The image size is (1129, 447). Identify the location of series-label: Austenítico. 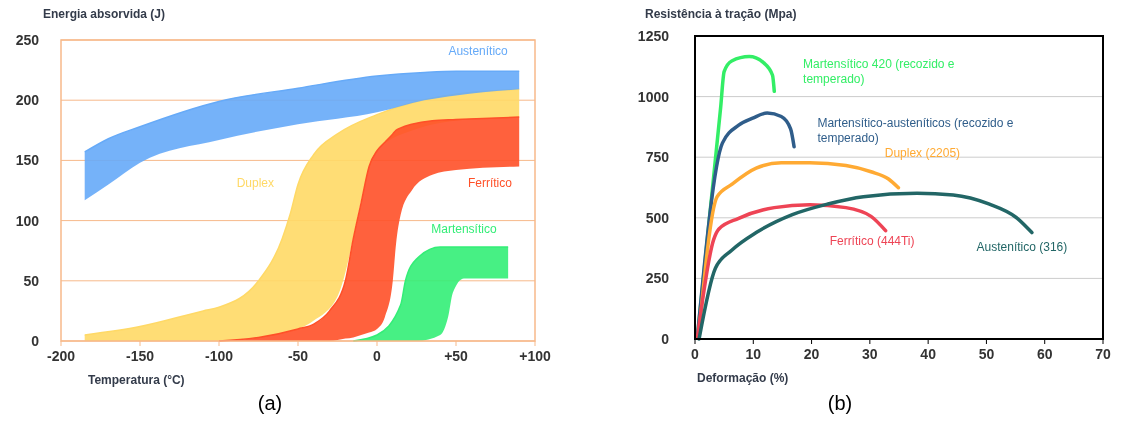
(478, 51).